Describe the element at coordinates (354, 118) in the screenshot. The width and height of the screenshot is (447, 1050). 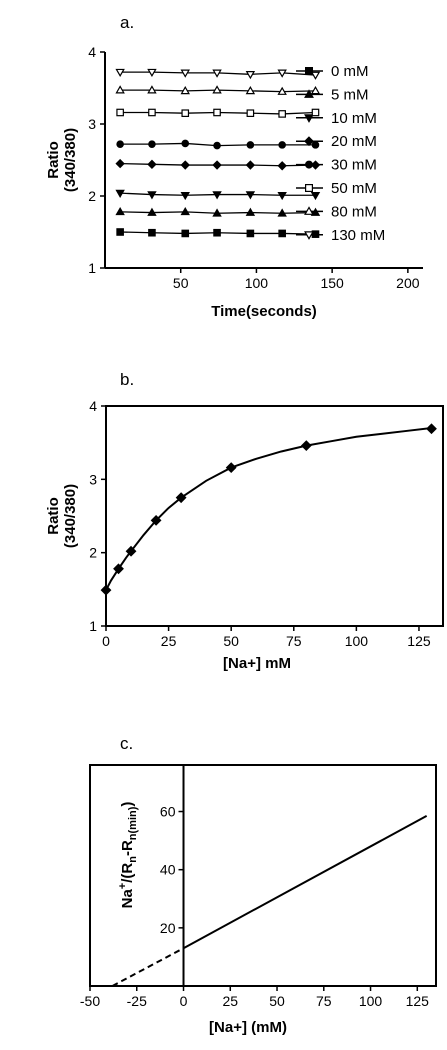
I see `panel-a-legend-label: 10 mM` at that location.